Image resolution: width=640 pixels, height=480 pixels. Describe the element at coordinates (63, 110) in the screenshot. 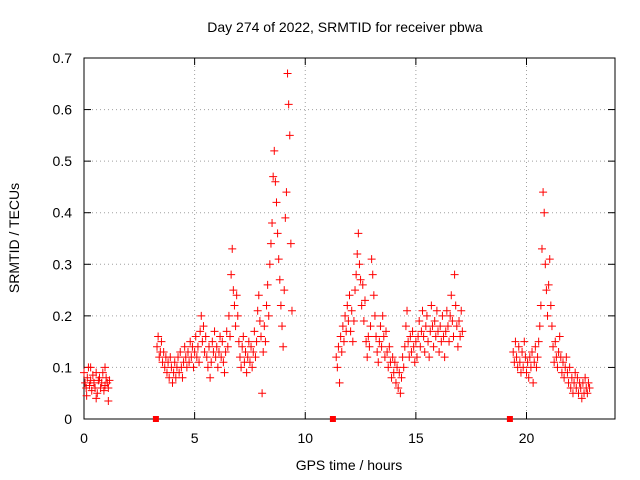

I see `y-tick-label: 0.6` at that location.